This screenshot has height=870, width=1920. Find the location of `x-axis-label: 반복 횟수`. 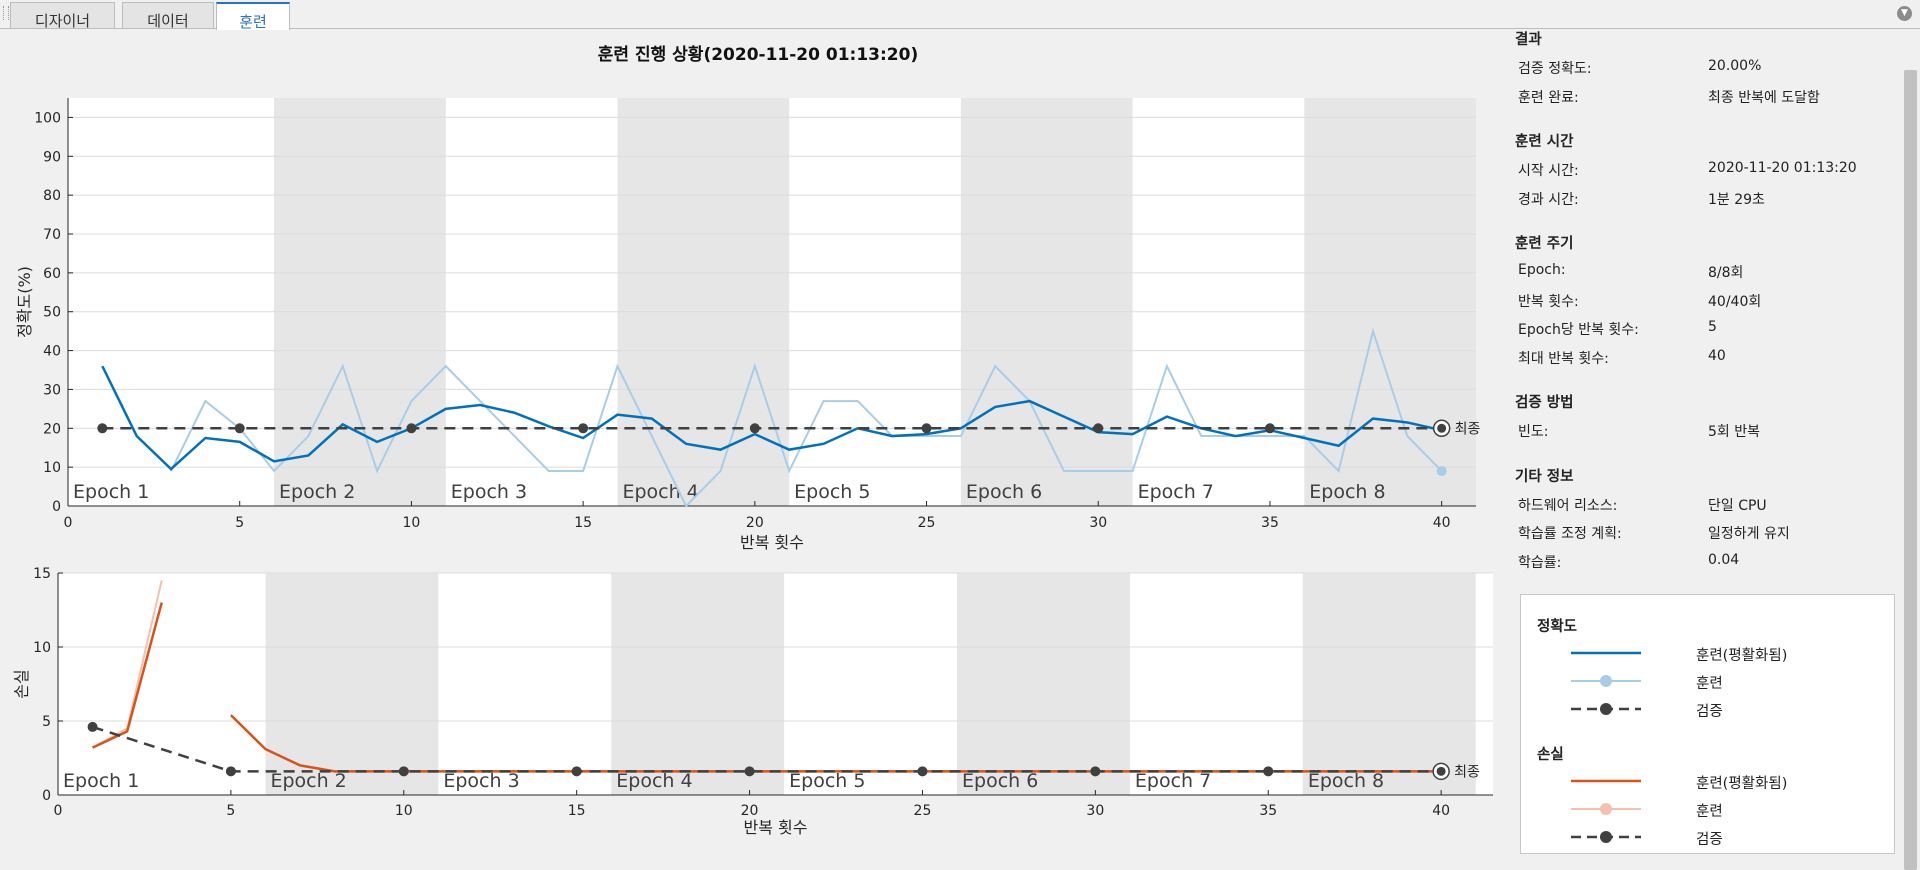

x-axis-label: 반복 횟수 is located at coordinates (776, 827).